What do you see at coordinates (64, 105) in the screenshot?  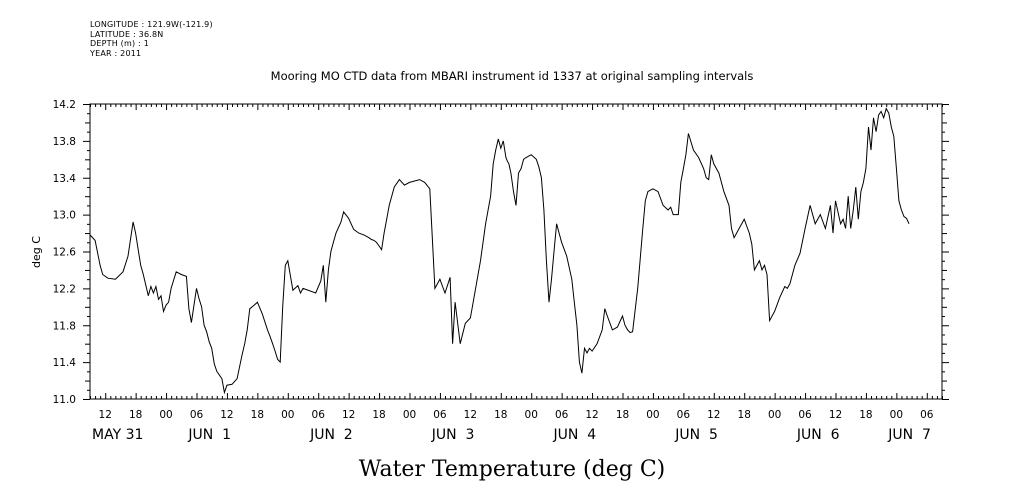 I see `y-tick-label: 14.2` at bounding box center [64, 105].